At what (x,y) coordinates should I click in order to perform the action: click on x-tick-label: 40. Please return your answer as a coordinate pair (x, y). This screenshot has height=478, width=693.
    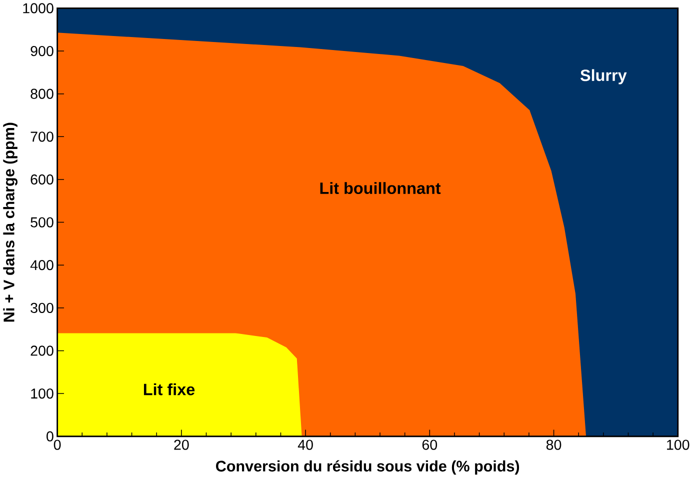
    Looking at the image, I should click on (305, 445).